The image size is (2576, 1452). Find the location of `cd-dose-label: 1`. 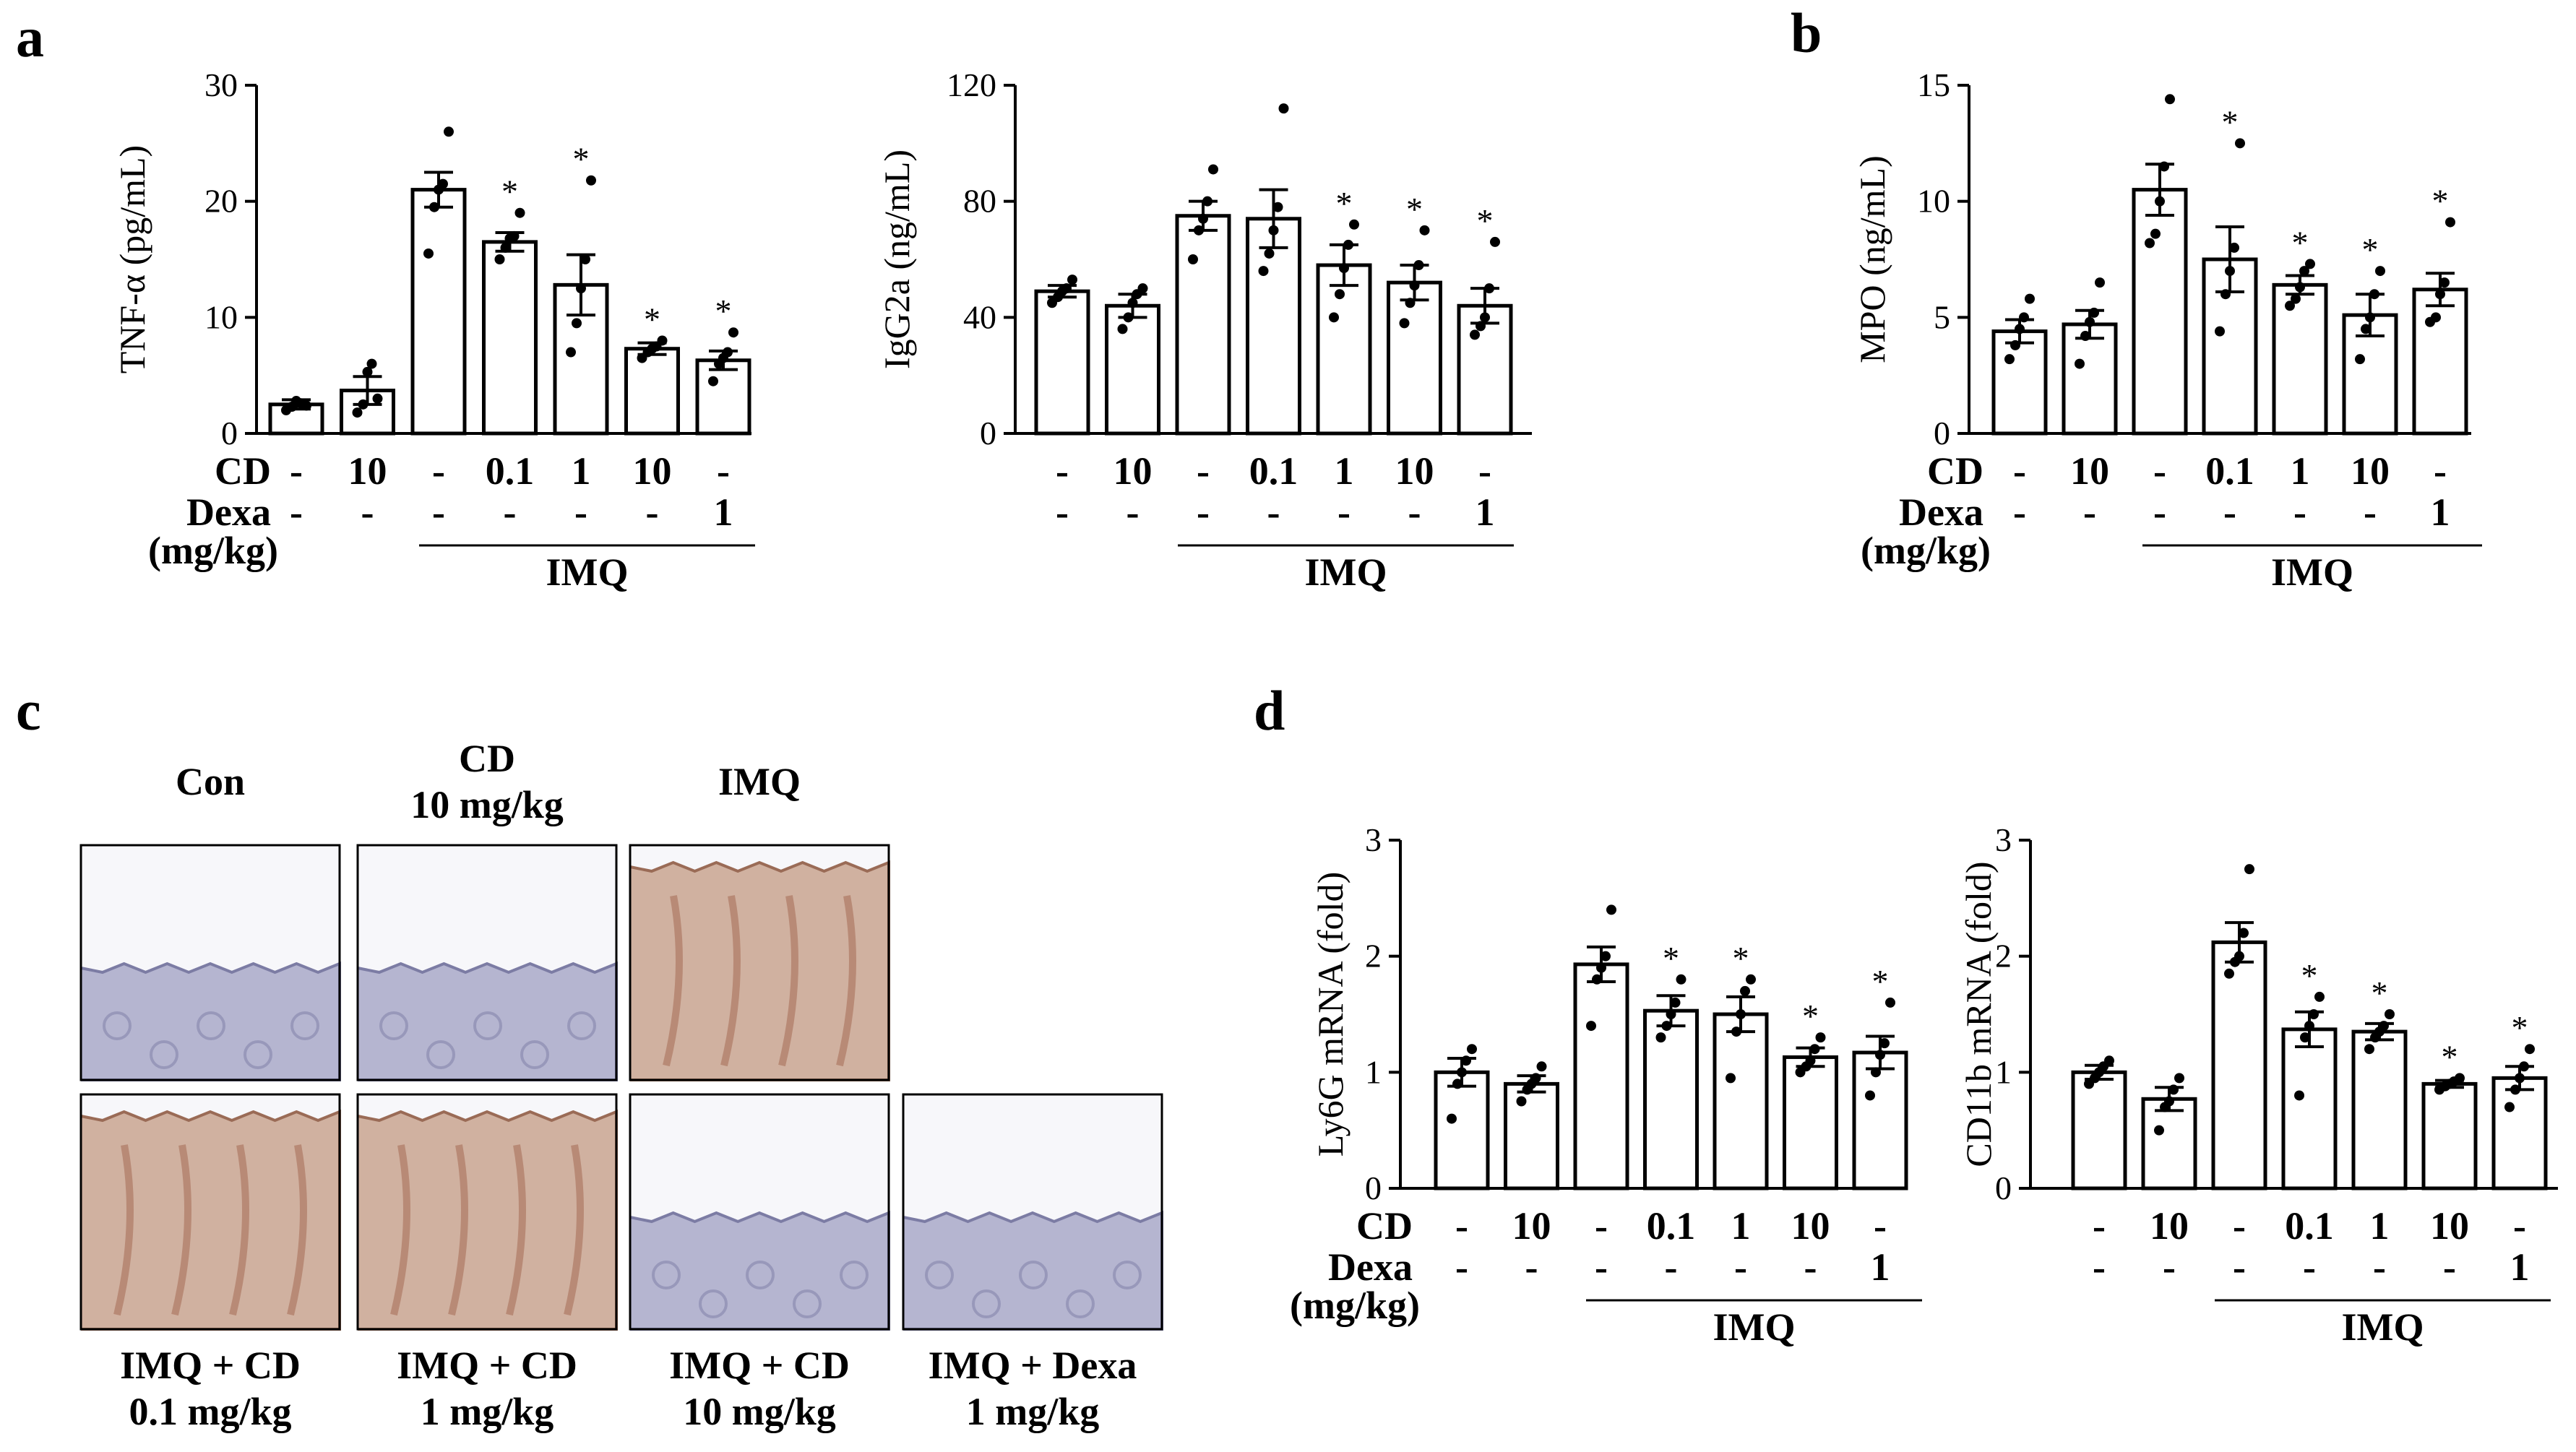

cd-dose-label: 1 is located at coordinates (1344, 471).